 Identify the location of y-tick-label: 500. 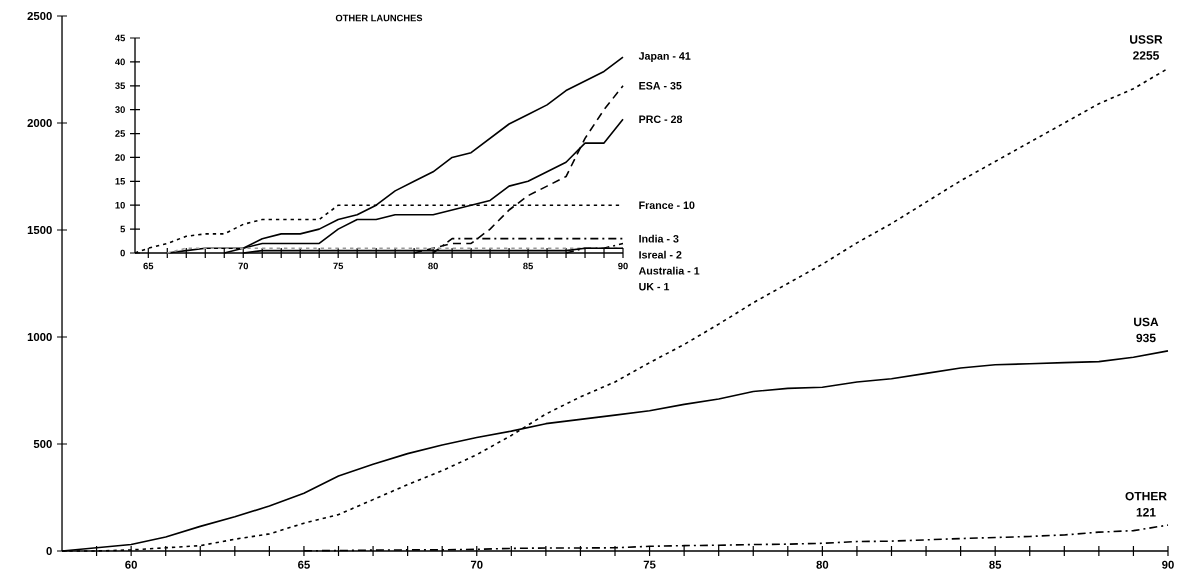
(42, 443).